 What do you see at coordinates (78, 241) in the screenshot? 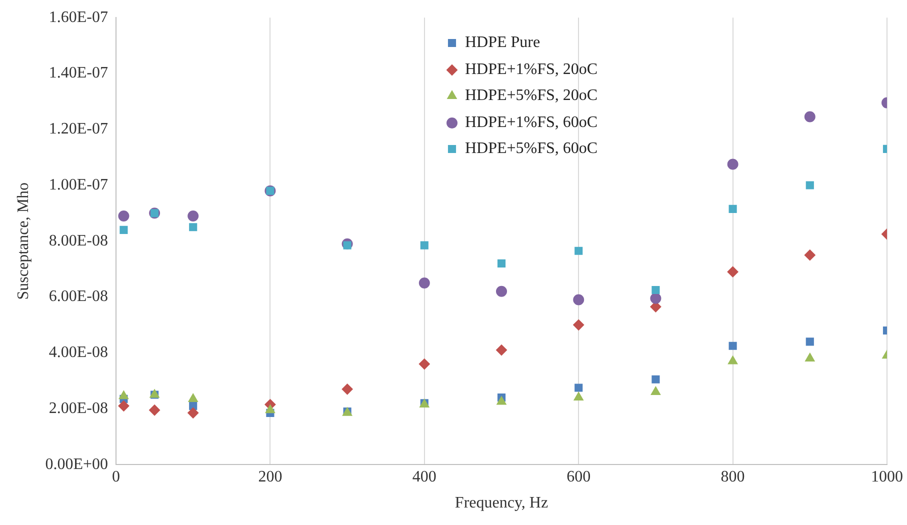
I see `y-tick-label: 8.00E-08` at bounding box center [78, 241].